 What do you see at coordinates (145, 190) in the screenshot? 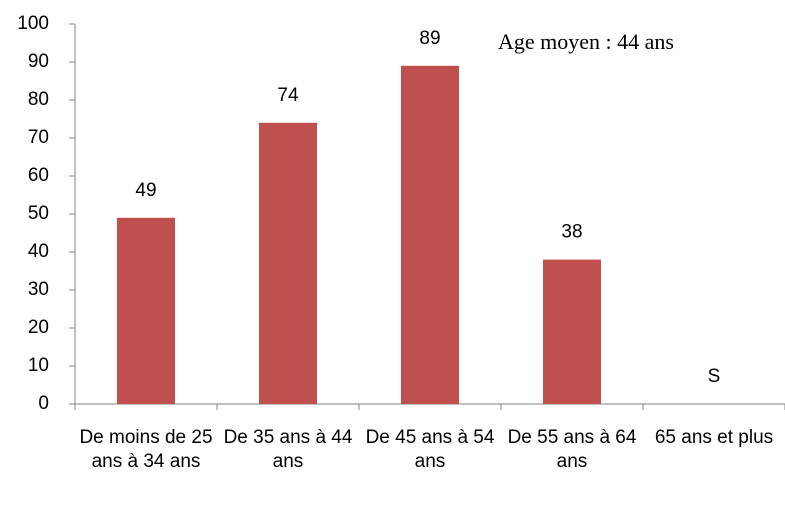
I see `data-label: 49` at bounding box center [145, 190].